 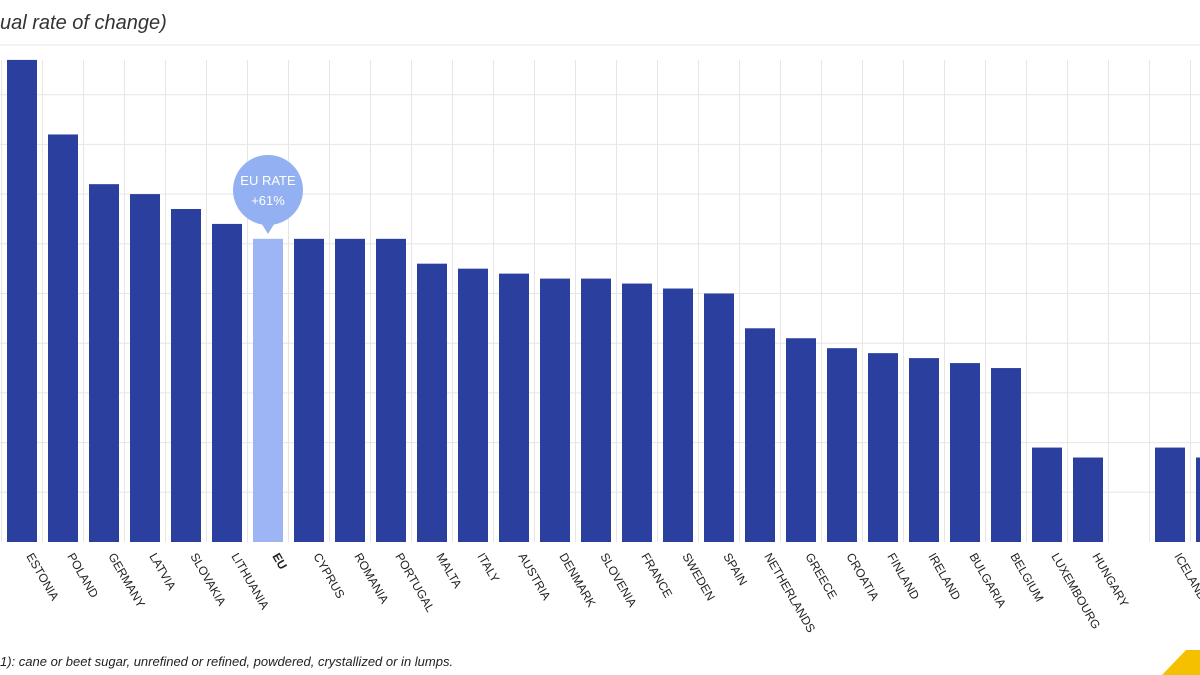 What do you see at coordinates (719, 417) in the screenshot?
I see `bar-spain` at bounding box center [719, 417].